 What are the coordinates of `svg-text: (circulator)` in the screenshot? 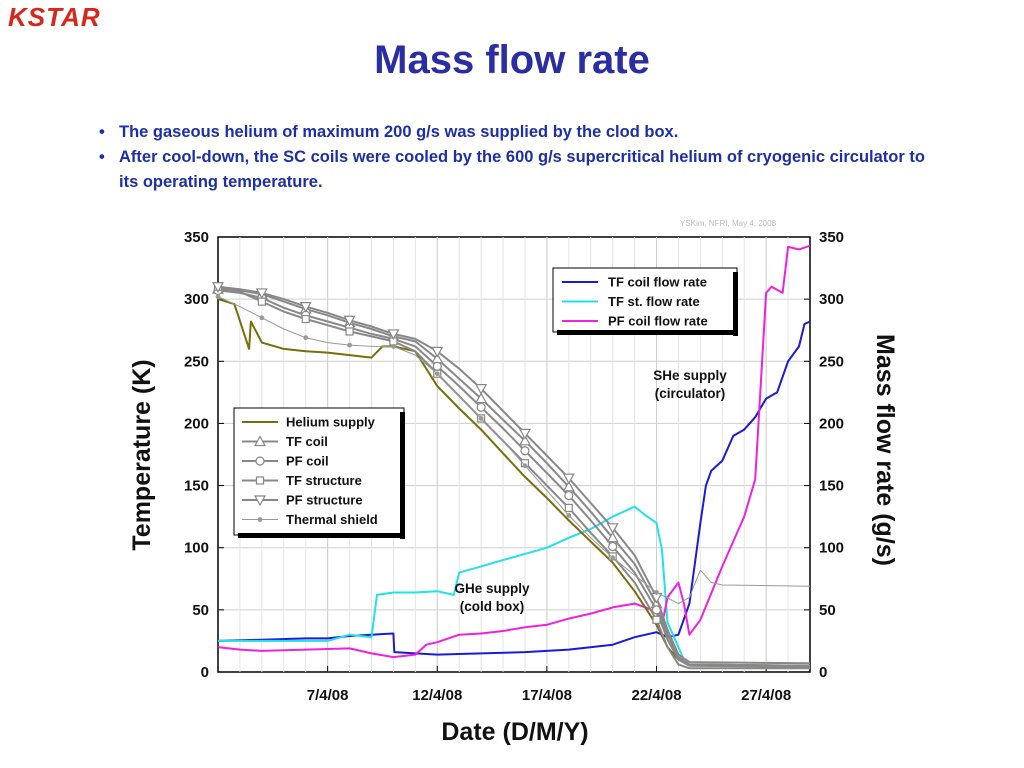 It's located at (690, 393).